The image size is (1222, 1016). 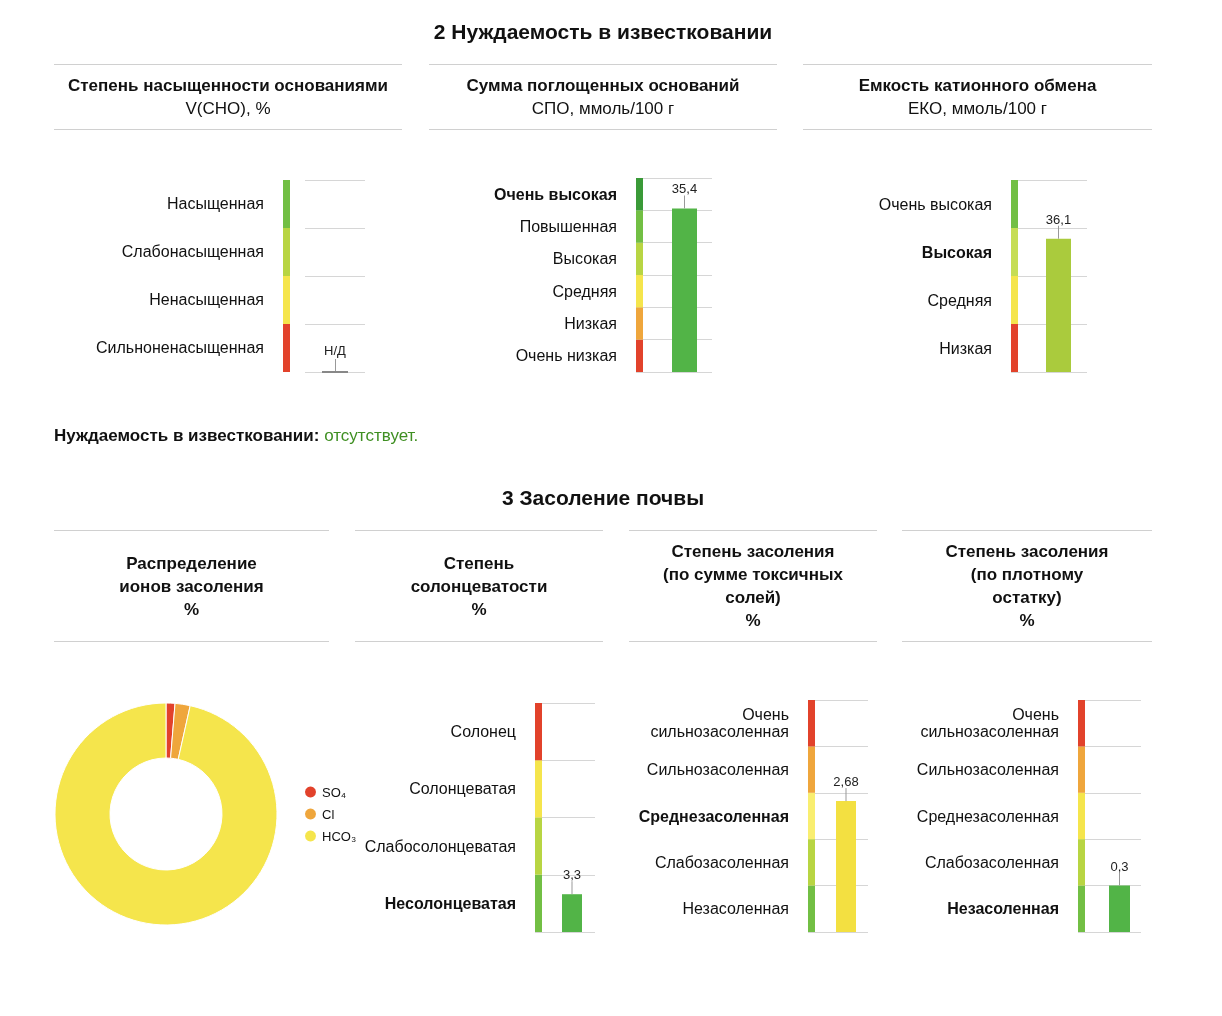 What do you see at coordinates (191, 575) in the screenshot?
I see `chart-title: Распределение ионов засоления` at bounding box center [191, 575].